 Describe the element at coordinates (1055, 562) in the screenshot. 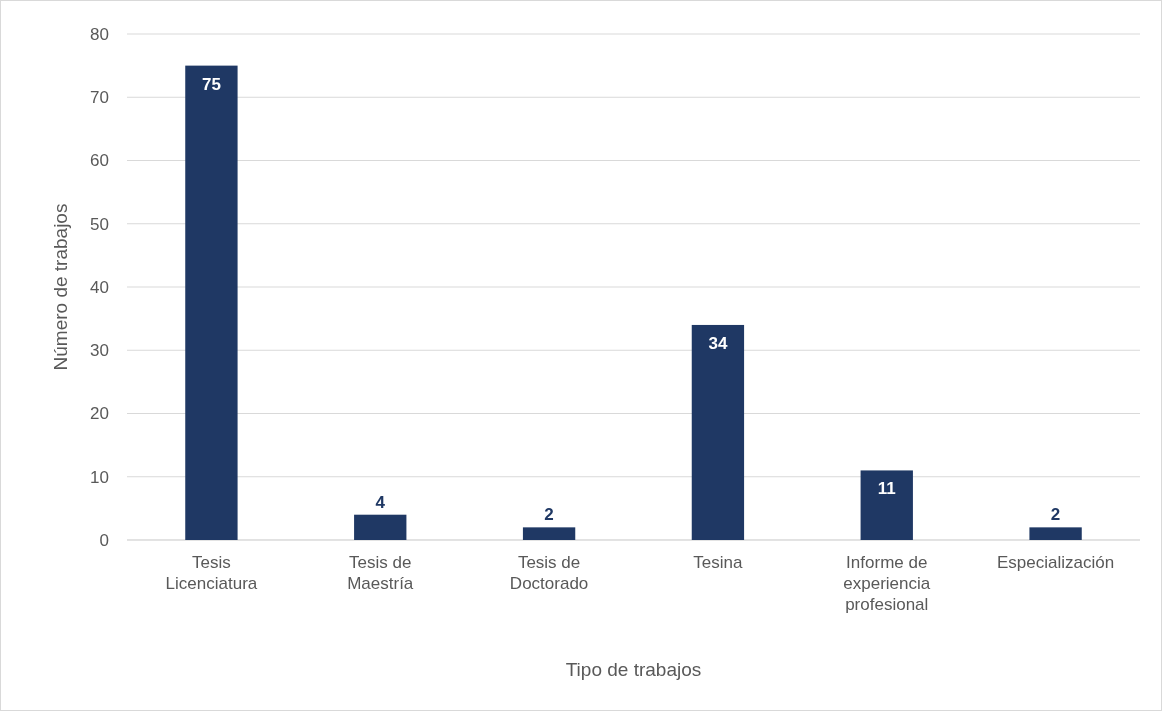

I see `x-tick-label: Especialización` at that location.